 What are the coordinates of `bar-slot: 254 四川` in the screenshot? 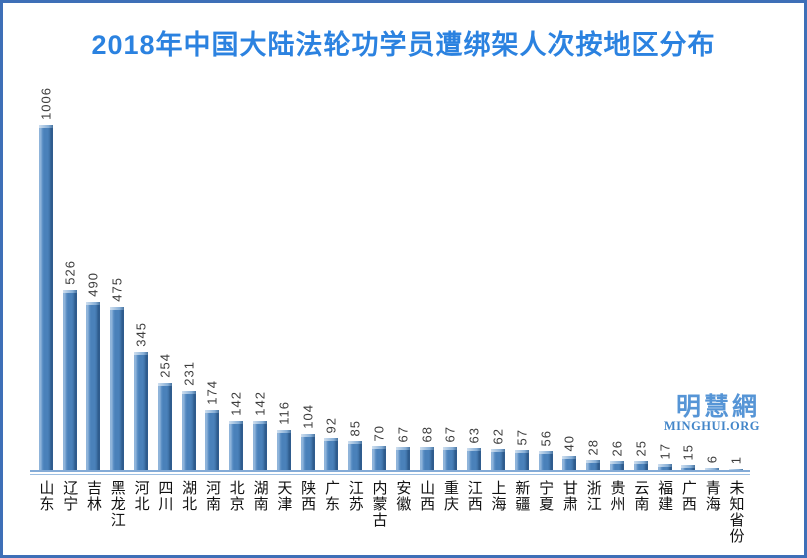 It's located at (165, 318).